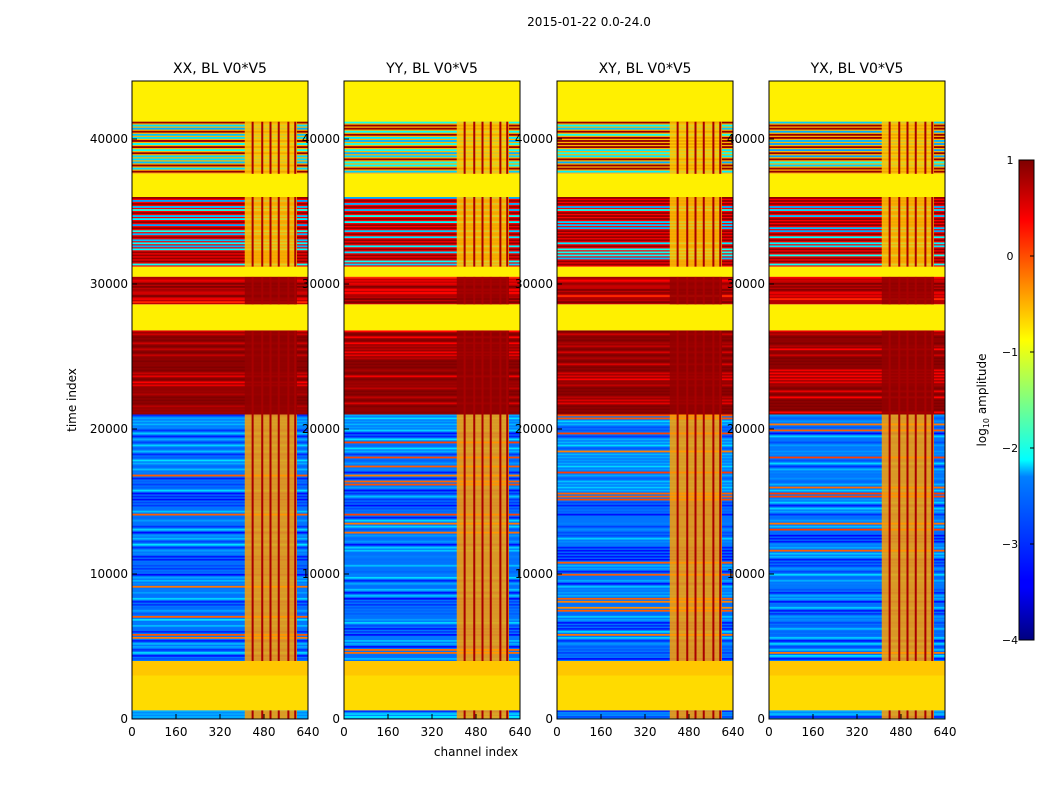 This screenshot has height=800, width=1050. What do you see at coordinates (220, 400) in the screenshot?
I see `panel-image` at bounding box center [220, 400].